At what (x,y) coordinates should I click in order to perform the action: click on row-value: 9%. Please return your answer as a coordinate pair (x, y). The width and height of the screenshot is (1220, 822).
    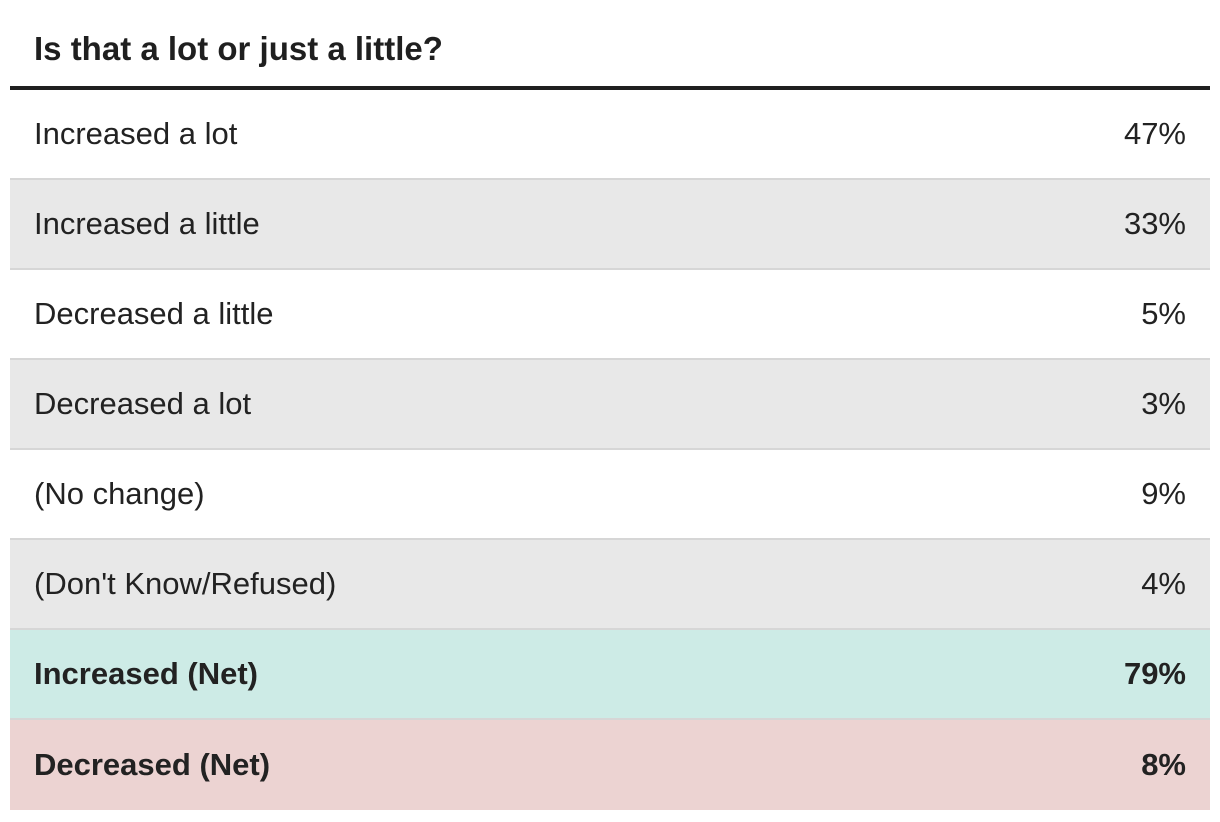
    Looking at the image, I should click on (1163, 493).